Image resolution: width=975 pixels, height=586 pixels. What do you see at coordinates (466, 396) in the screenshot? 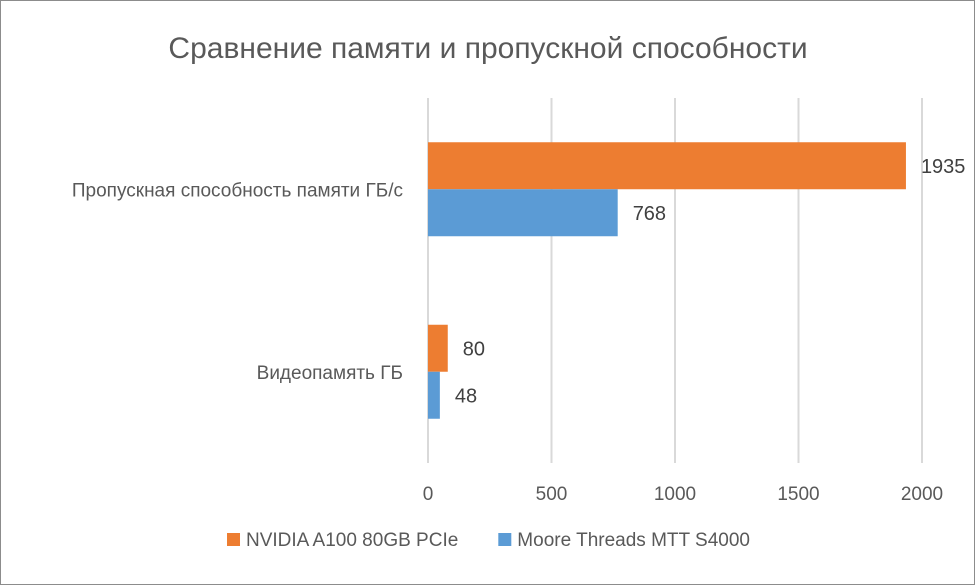
I see `bar-value-label: 48` at bounding box center [466, 396].